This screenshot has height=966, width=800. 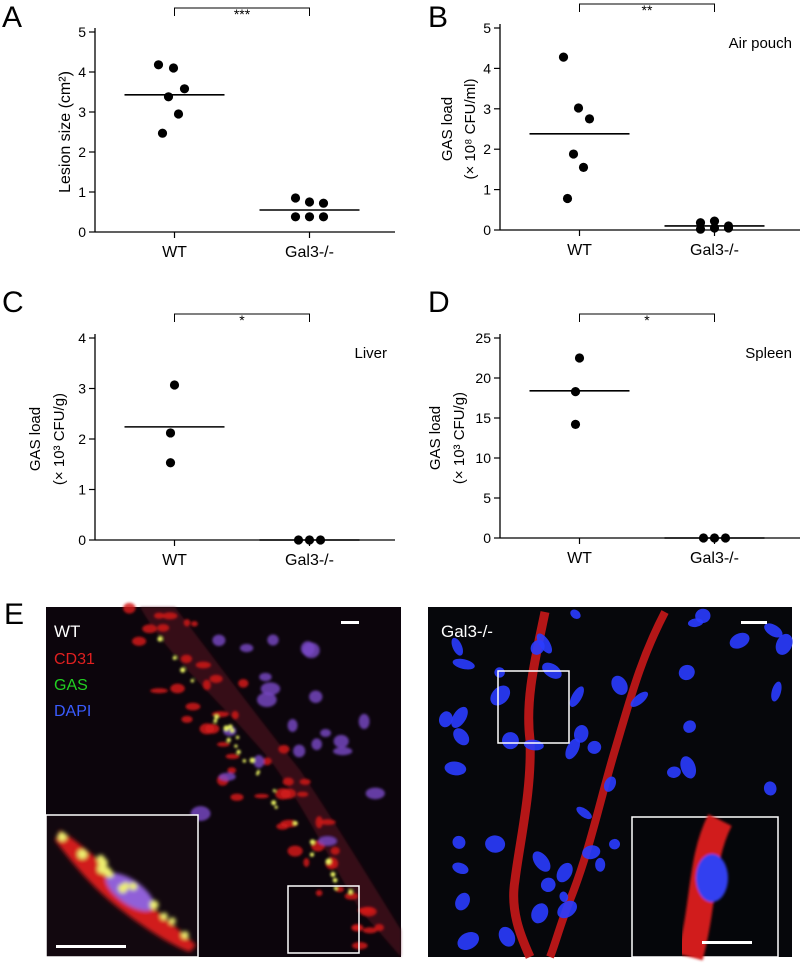 I want to click on inset-wt, so click(x=122, y=886).